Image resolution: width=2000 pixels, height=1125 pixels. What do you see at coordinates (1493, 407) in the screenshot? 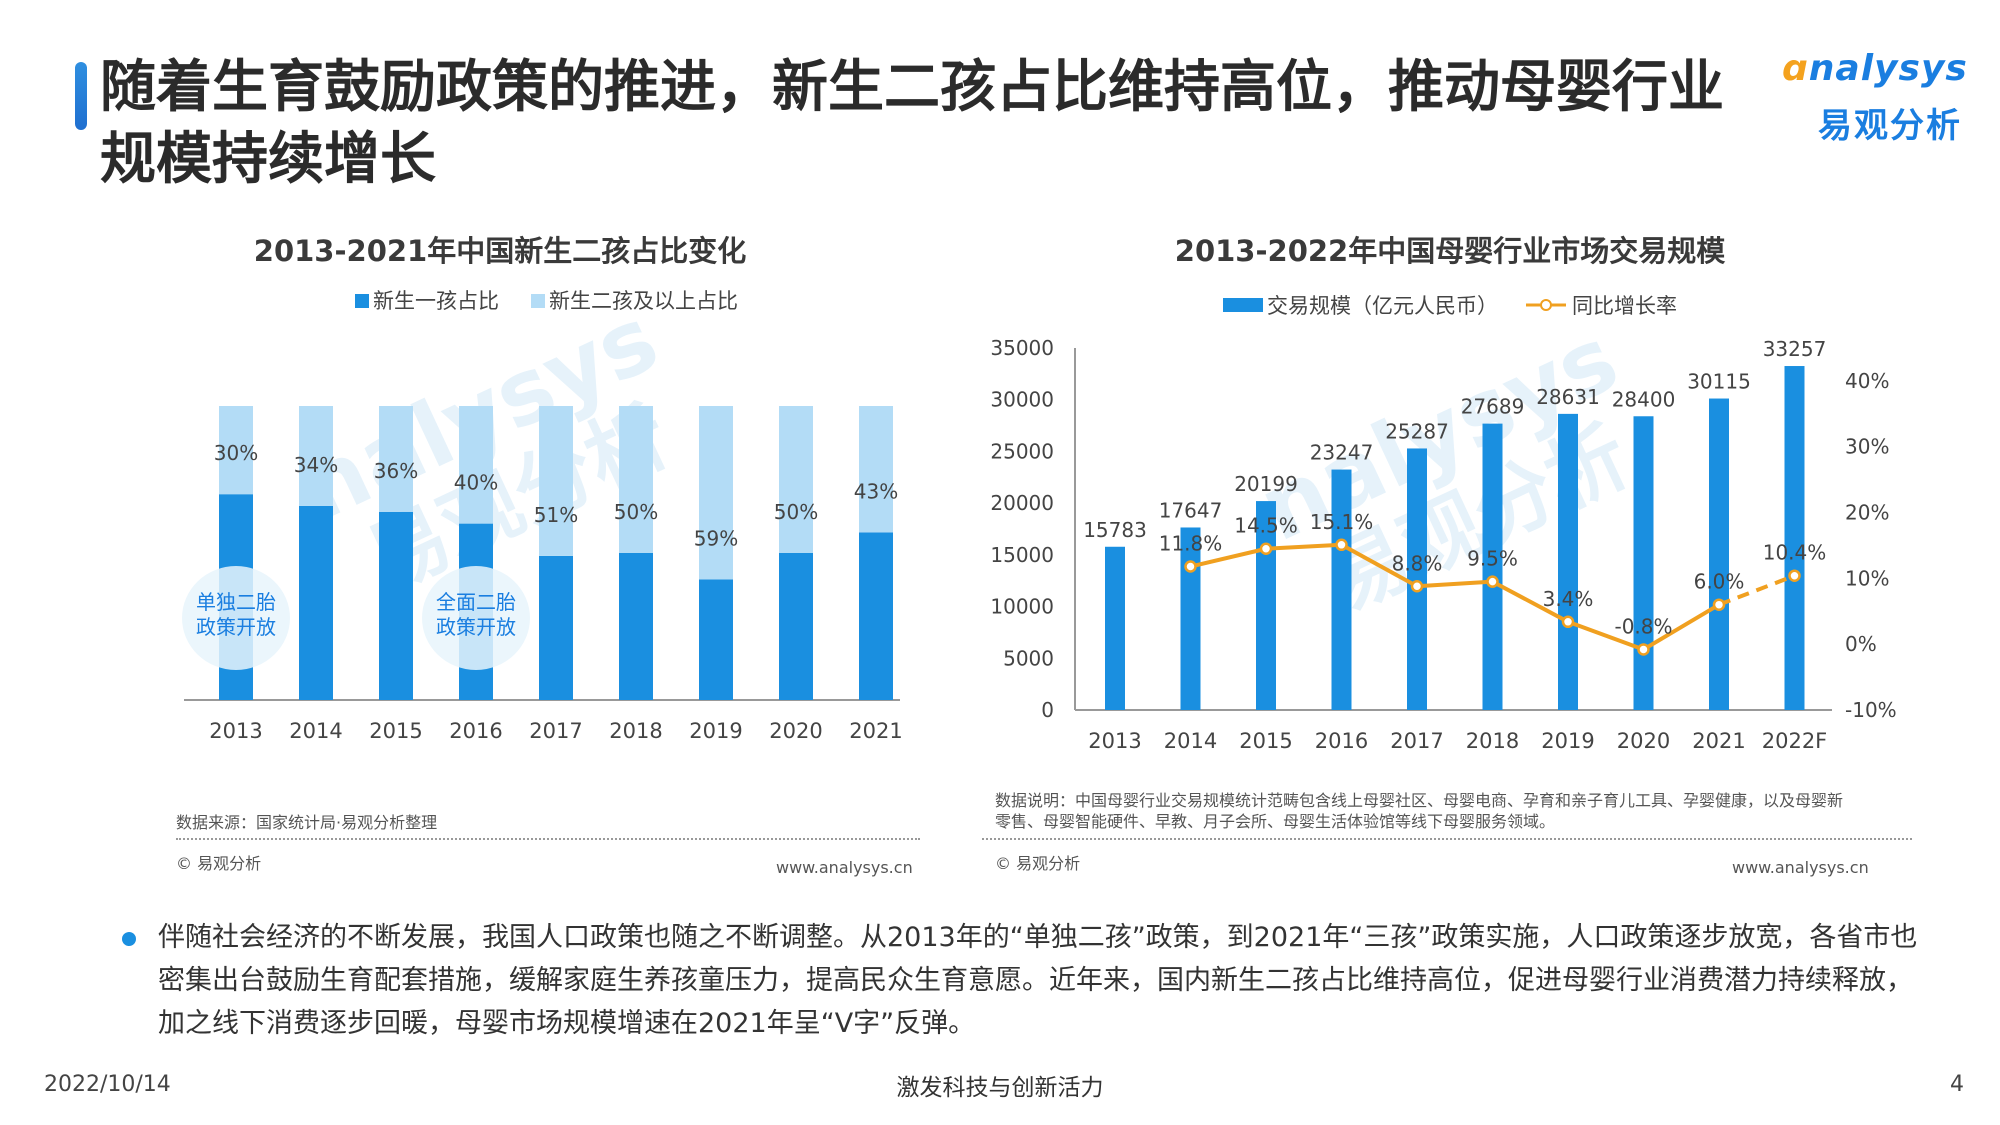
I see `bar-label-2018: 27689` at bounding box center [1493, 407].